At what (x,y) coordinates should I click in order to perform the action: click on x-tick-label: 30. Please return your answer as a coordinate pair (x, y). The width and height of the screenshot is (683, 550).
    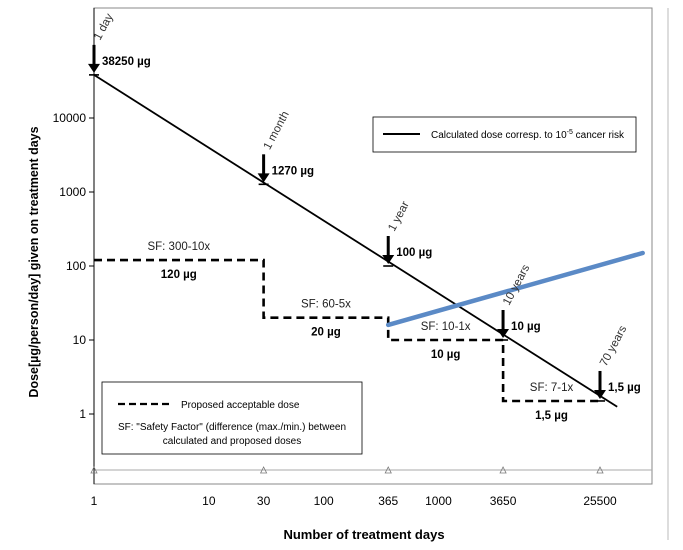
    Looking at the image, I should click on (264, 501).